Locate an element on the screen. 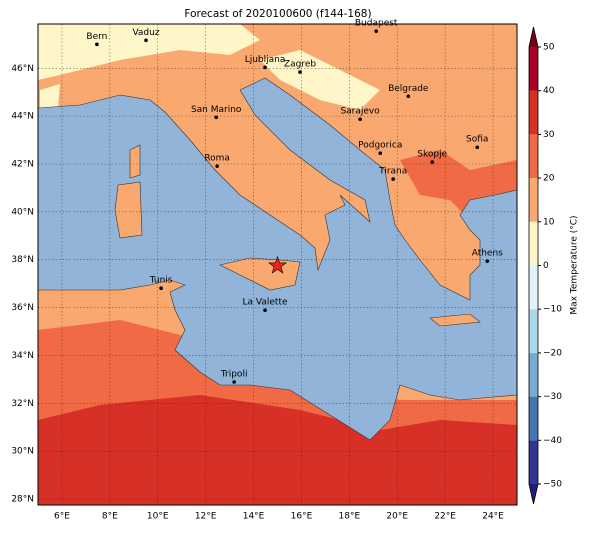 This screenshot has height=533, width=592. colorbar-tick-label: 10 is located at coordinates (549, 222).